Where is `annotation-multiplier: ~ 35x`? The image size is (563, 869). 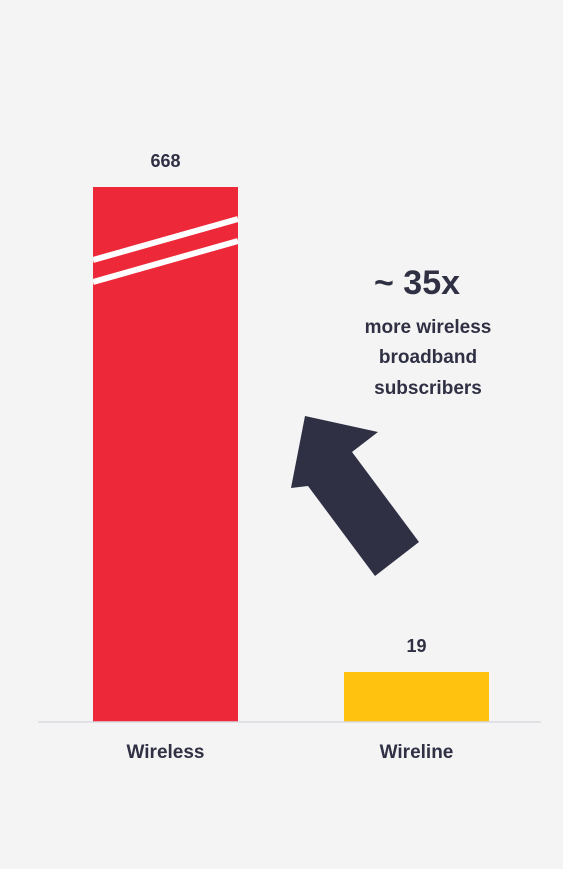 annotation-multiplier: ~ 35x is located at coordinates (417, 283).